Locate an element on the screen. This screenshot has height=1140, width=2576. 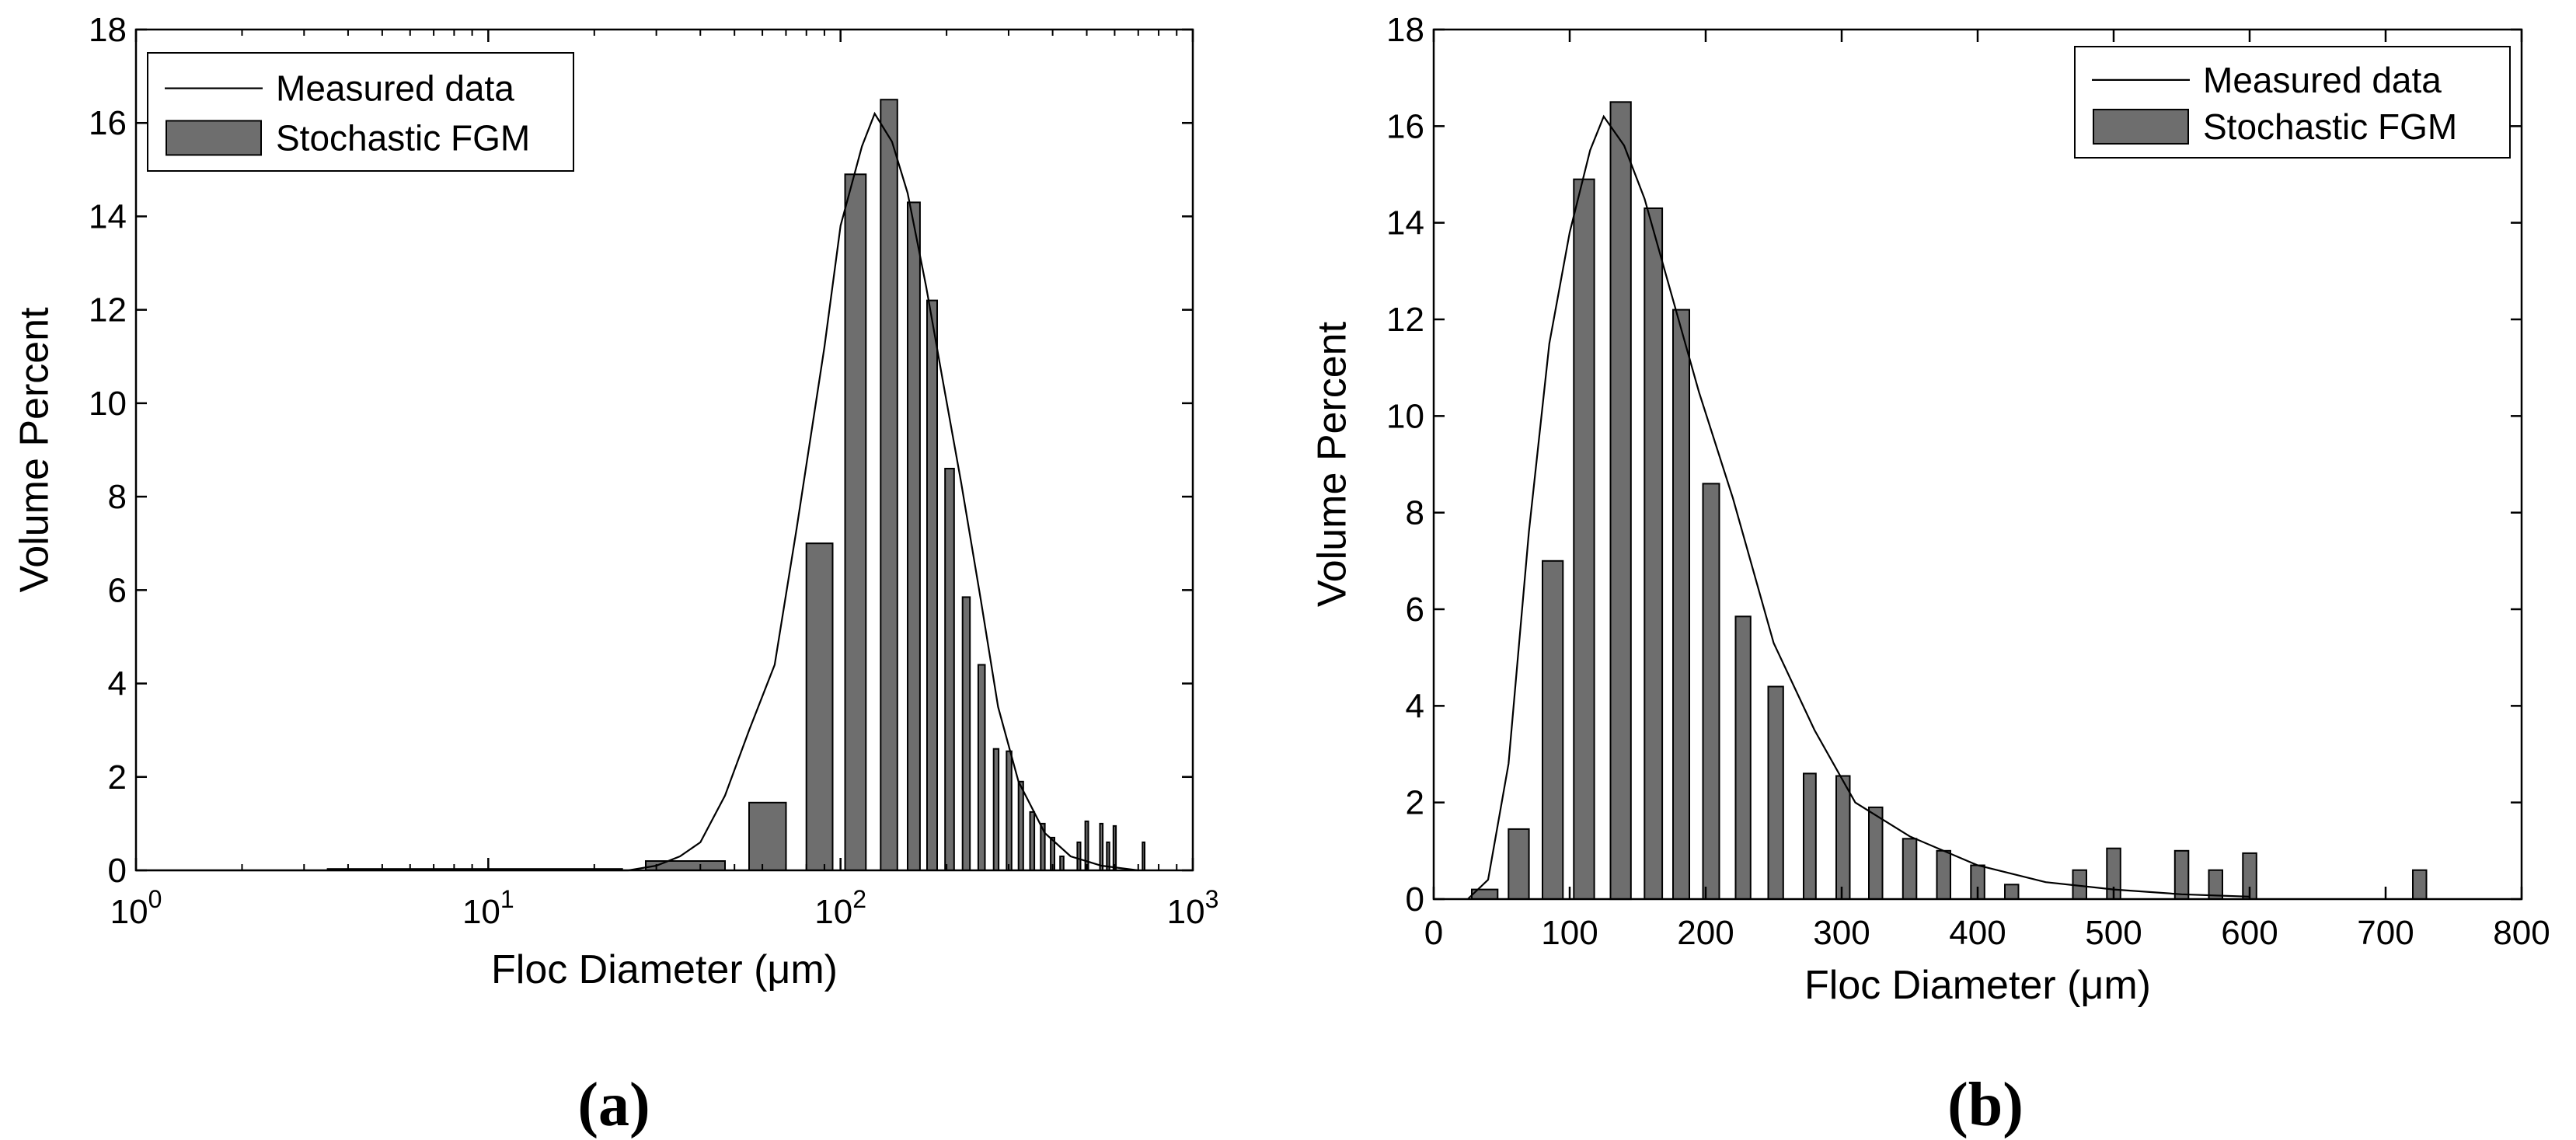
x-tick-label: 200 is located at coordinates (1705, 933).